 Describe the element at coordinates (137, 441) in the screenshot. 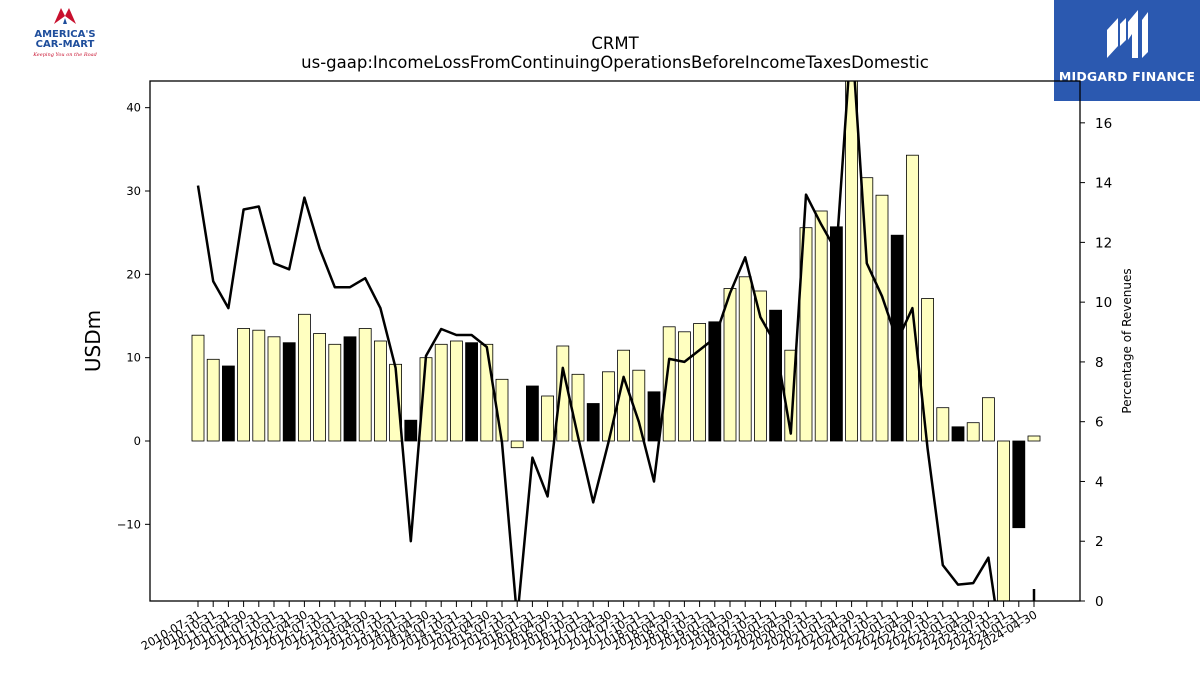

I see `y-tick-label-left: 0` at that location.